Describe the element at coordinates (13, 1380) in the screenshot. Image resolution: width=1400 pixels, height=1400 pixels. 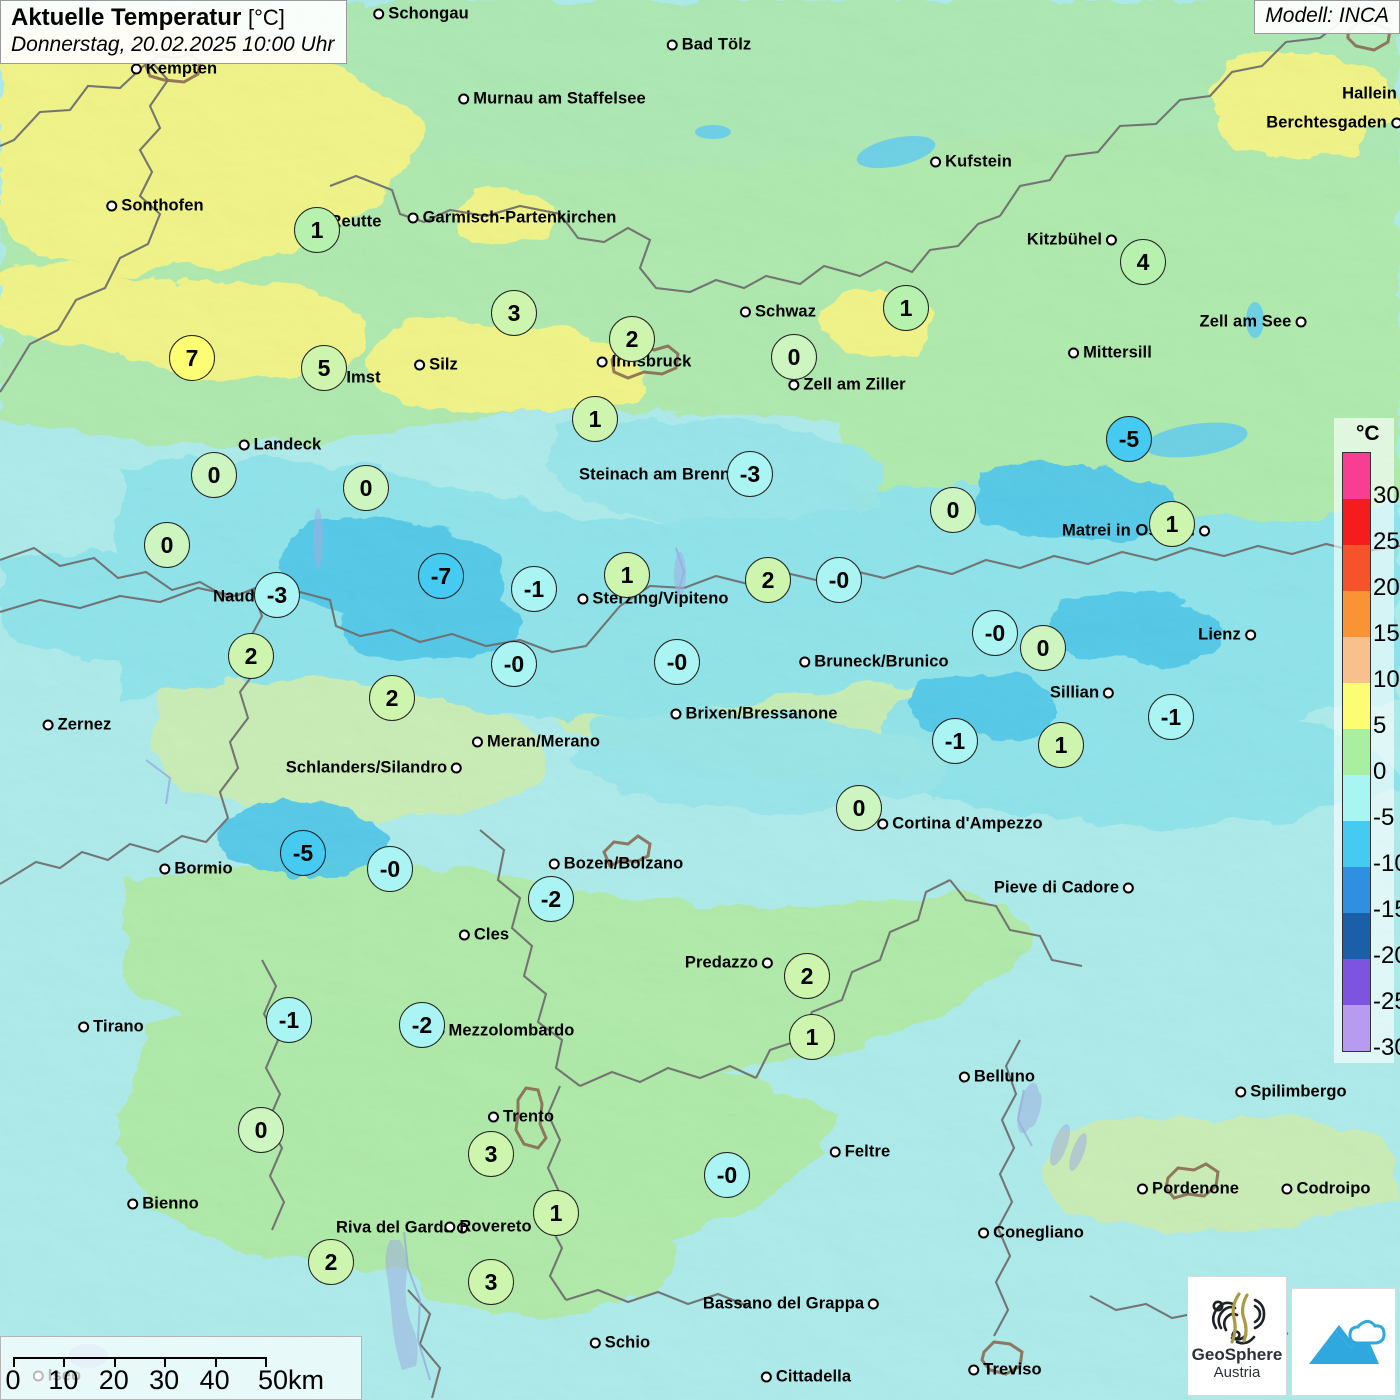
I see `scale-label: 0` at that location.